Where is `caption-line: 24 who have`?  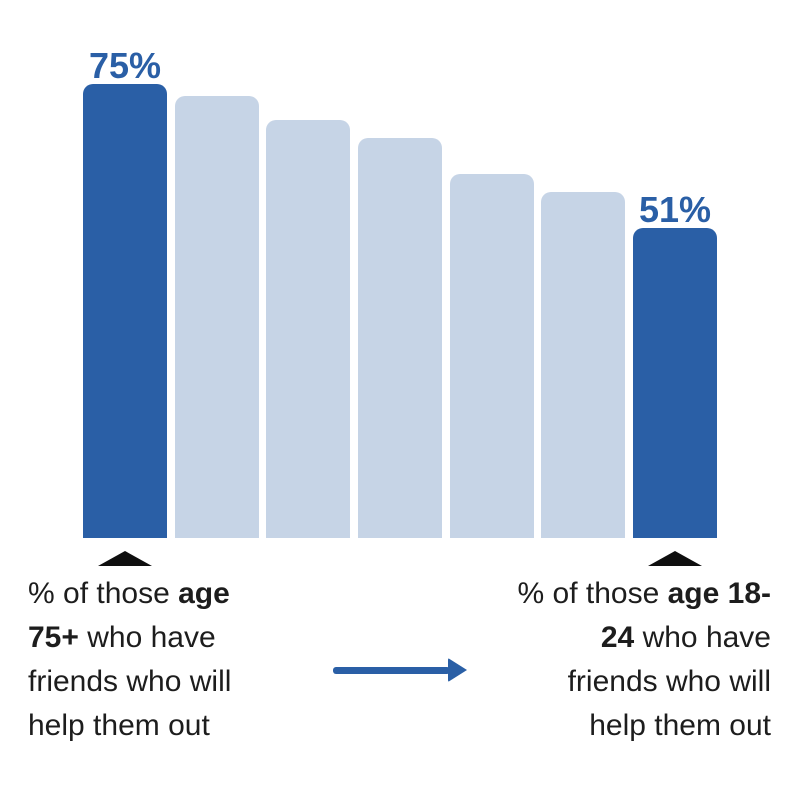 caption-line: 24 who have is located at coordinates (685, 637).